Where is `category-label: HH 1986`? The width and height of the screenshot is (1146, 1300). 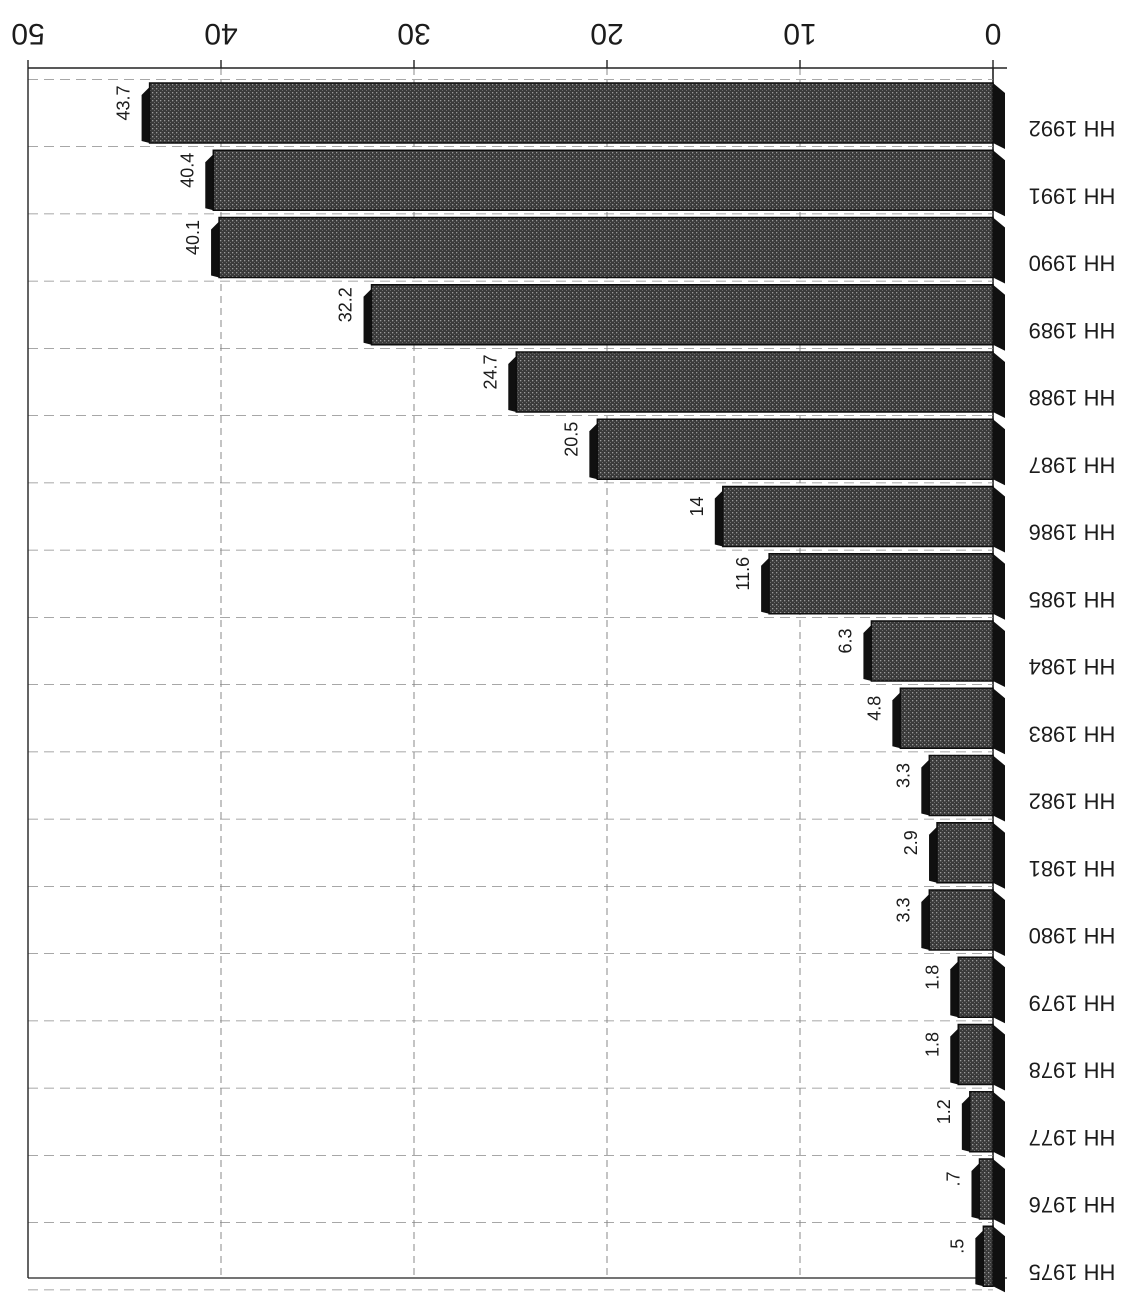
category-label: HH 1986 is located at coordinates (1072, 532).